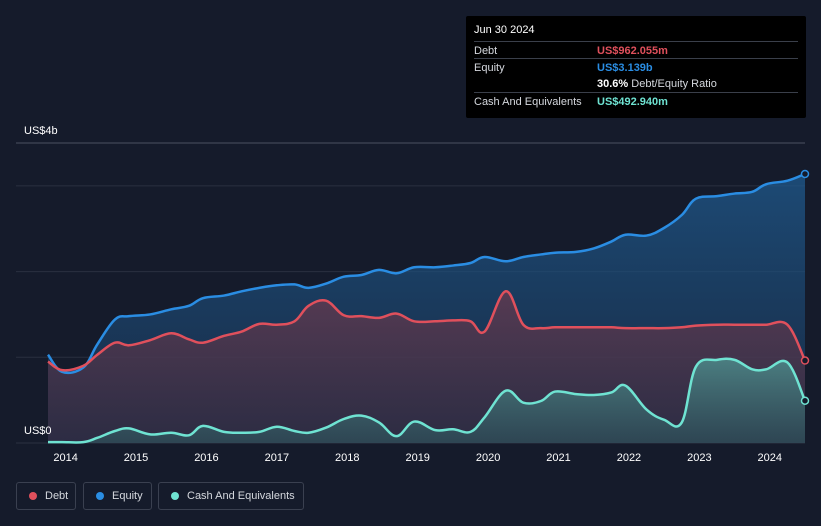  Describe the element at coordinates (489, 68) in the screenshot. I see `tooltip-equity-label: Equity` at that location.